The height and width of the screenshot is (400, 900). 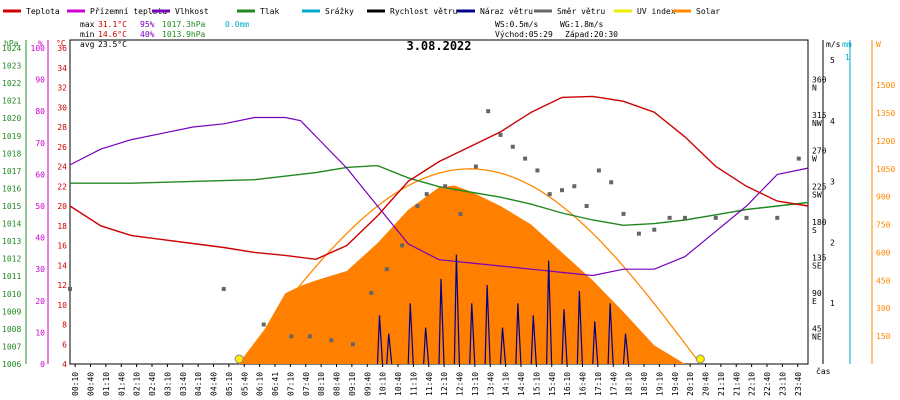 What do you see at coordinates (306, 384) in the screenshot?
I see `x-tick-label: 07:40` at bounding box center [306, 384].